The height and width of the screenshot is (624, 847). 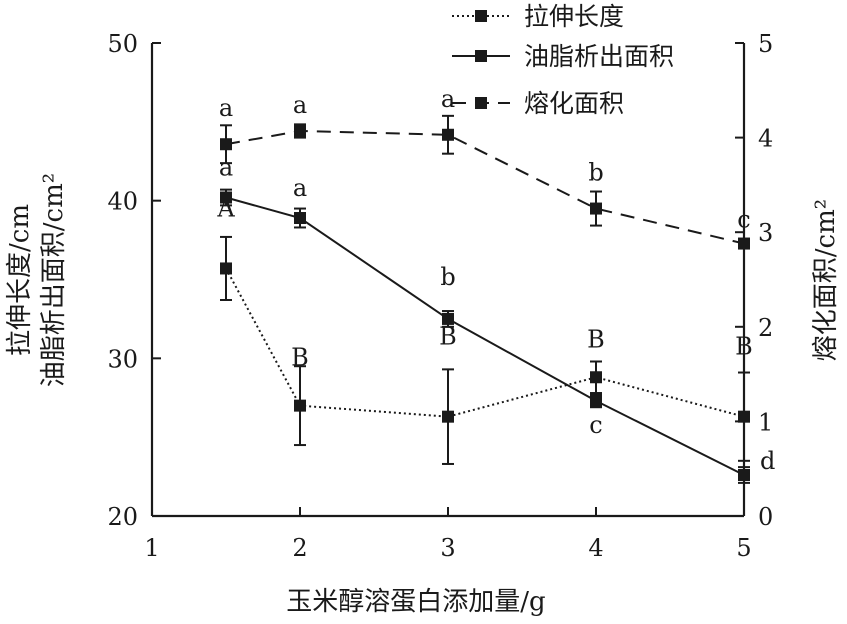 I want to click on x-tick-label: 5, so click(x=743, y=548).